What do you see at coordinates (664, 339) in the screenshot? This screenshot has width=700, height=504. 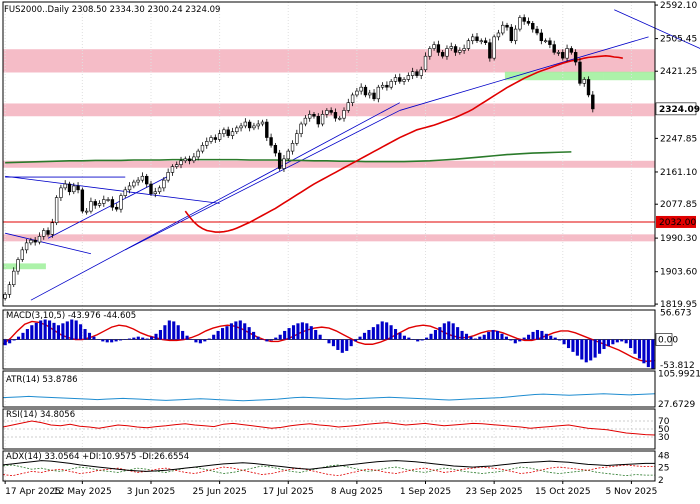 I see `macd-zero-tag-box` at bounding box center [664, 339].